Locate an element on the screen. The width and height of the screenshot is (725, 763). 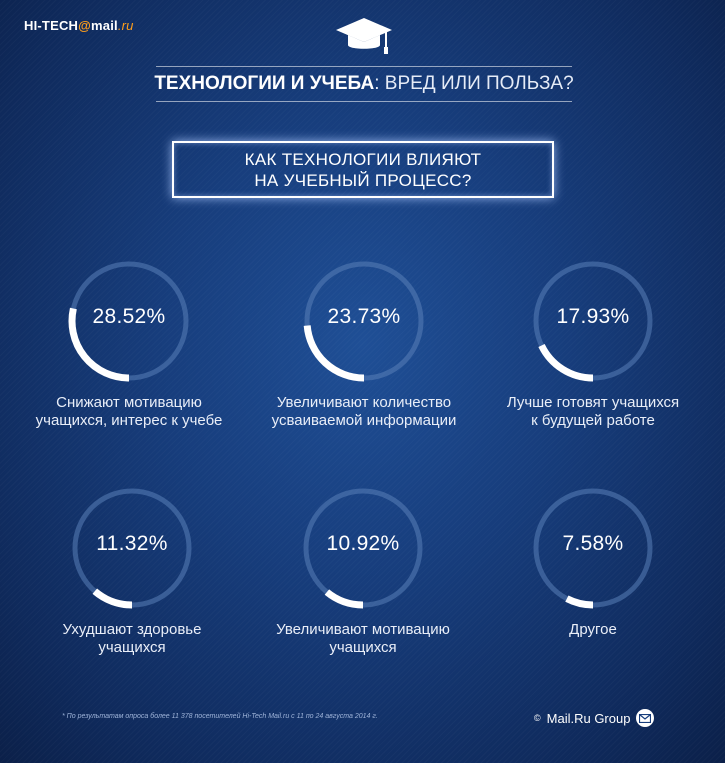
stat-value: 23.73% is located at coordinates (364, 316).